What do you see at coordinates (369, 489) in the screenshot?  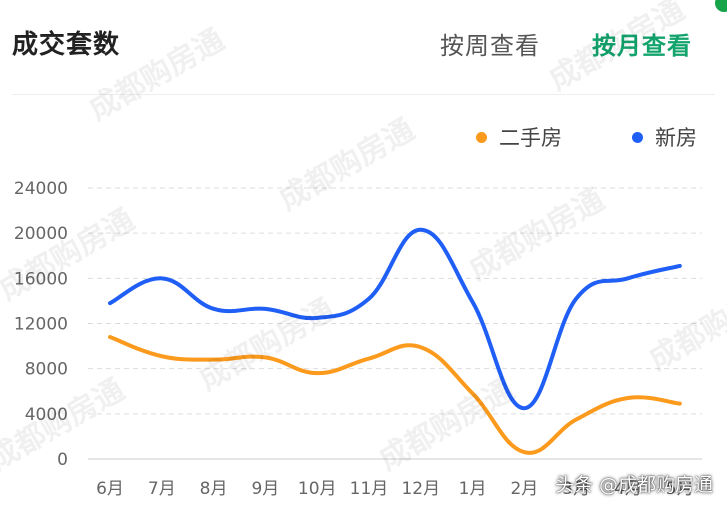 I see `x-tick-label: 11月` at bounding box center [369, 489].